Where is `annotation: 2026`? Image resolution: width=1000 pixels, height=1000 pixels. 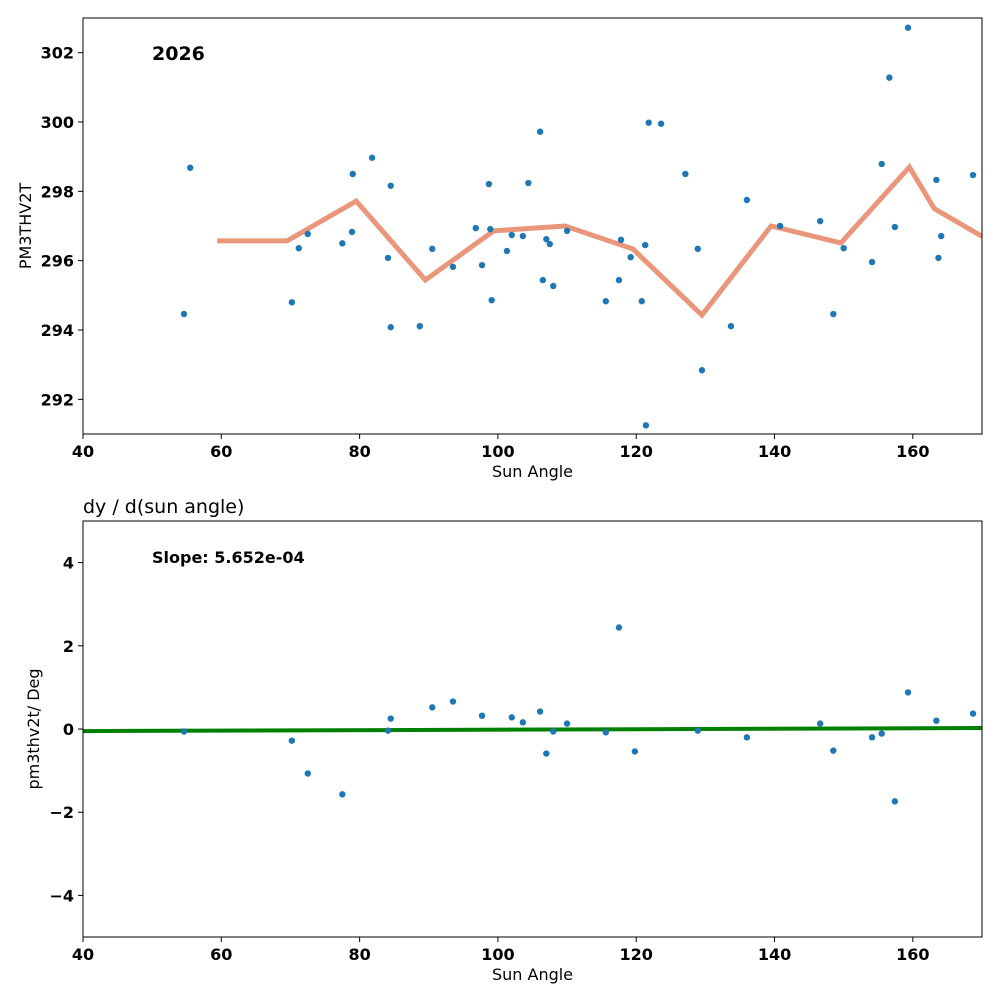 annotation: 2026 is located at coordinates (178, 54).